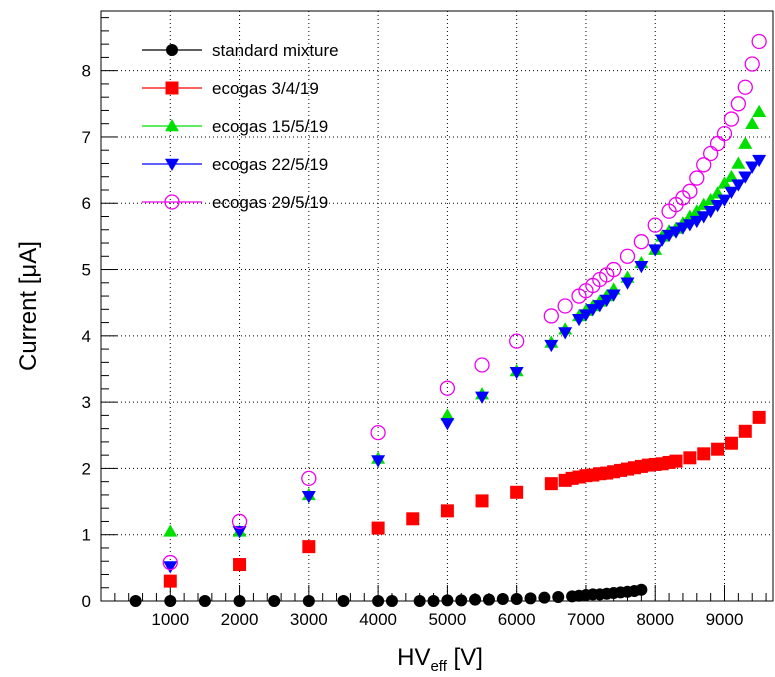  I want to click on legend-label: ecogas 29/5/19, so click(270, 202).